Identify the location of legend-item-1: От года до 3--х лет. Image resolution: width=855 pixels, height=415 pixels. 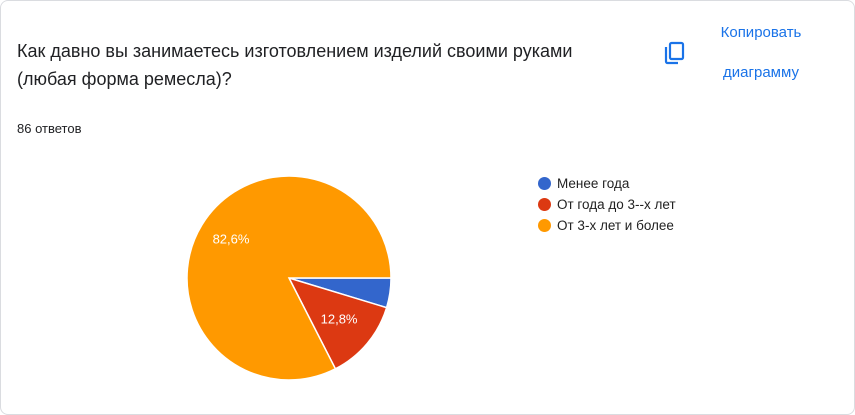
(607, 204).